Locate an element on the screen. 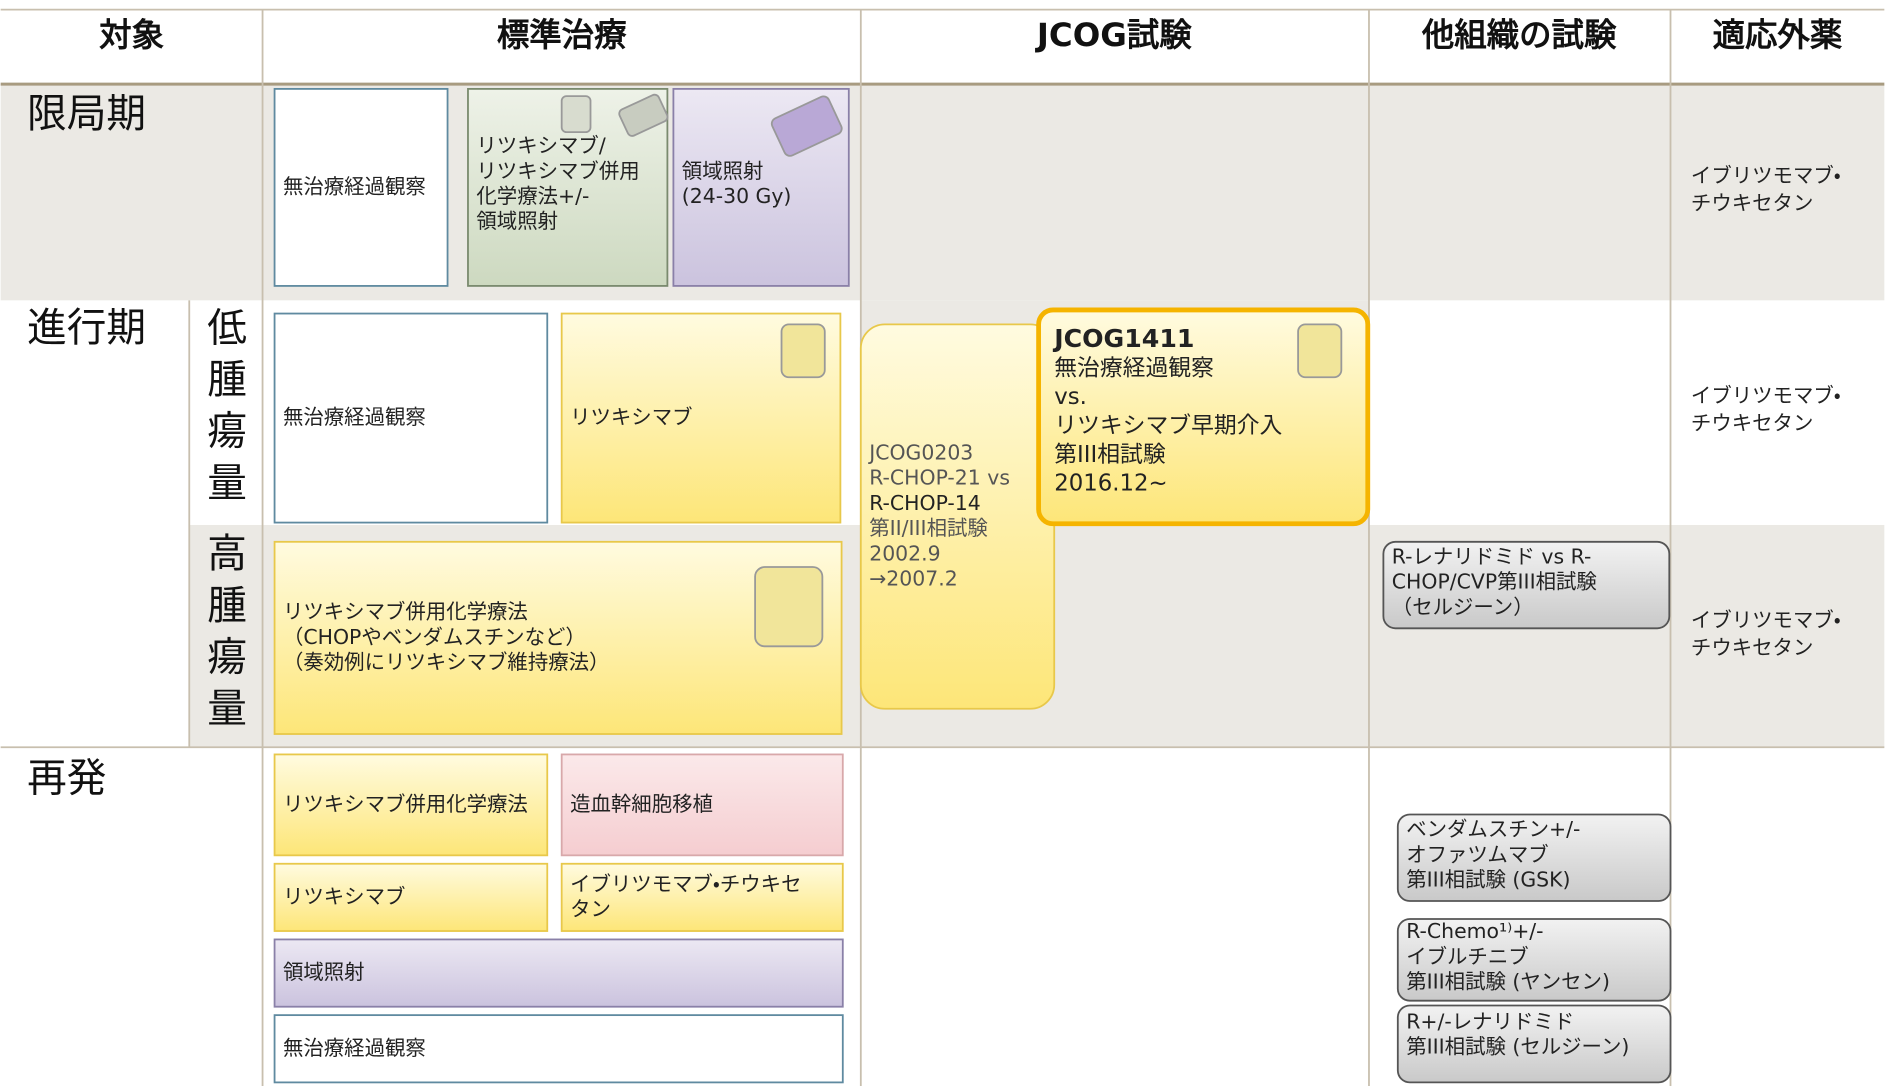 This screenshot has width=1885, height=1086. column-header: JCOG試験 is located at coordinates (1113, 35).